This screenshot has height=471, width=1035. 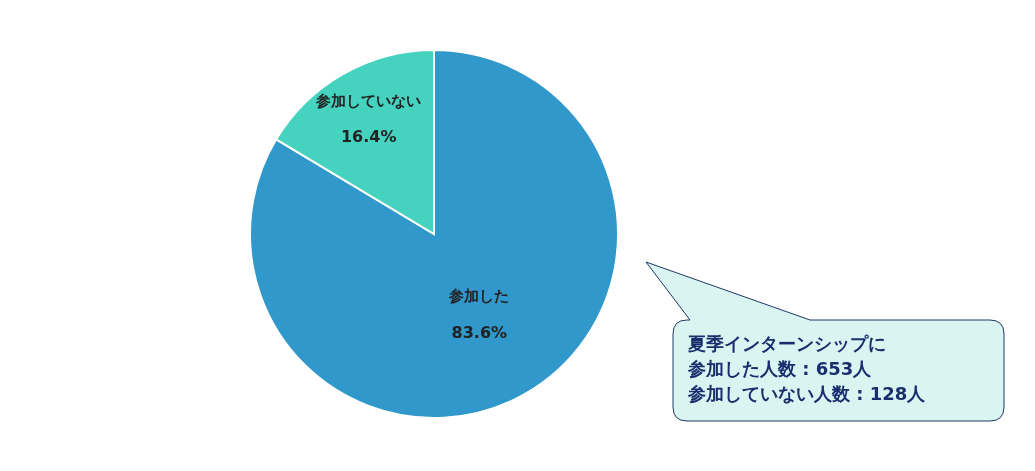 What do you see at coordinates (368, 137) in the screenshot?
I see `data-label: 16.4%` at bounding box center [368, 137].